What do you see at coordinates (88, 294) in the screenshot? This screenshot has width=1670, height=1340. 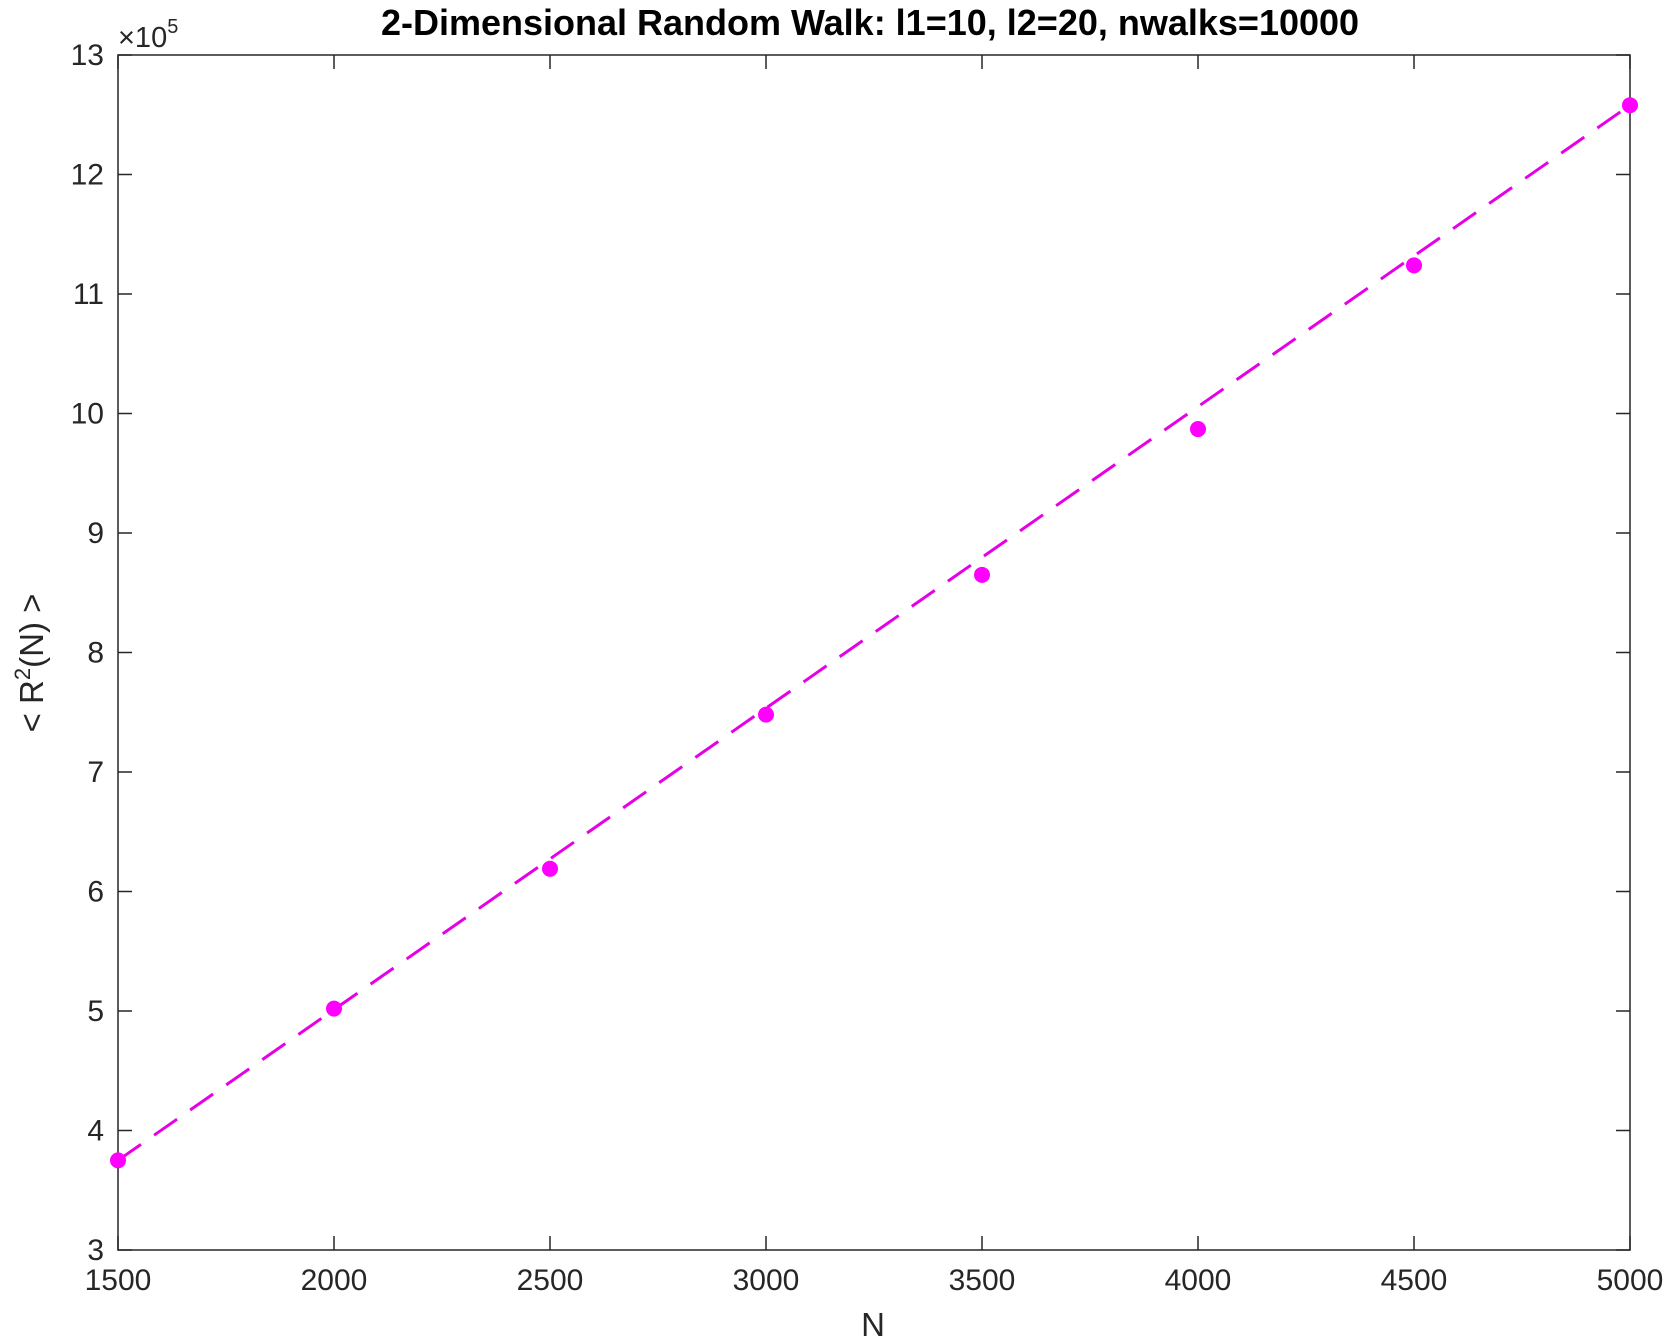 I see `y-tick-label: 11` at bounding box center [88, 294].